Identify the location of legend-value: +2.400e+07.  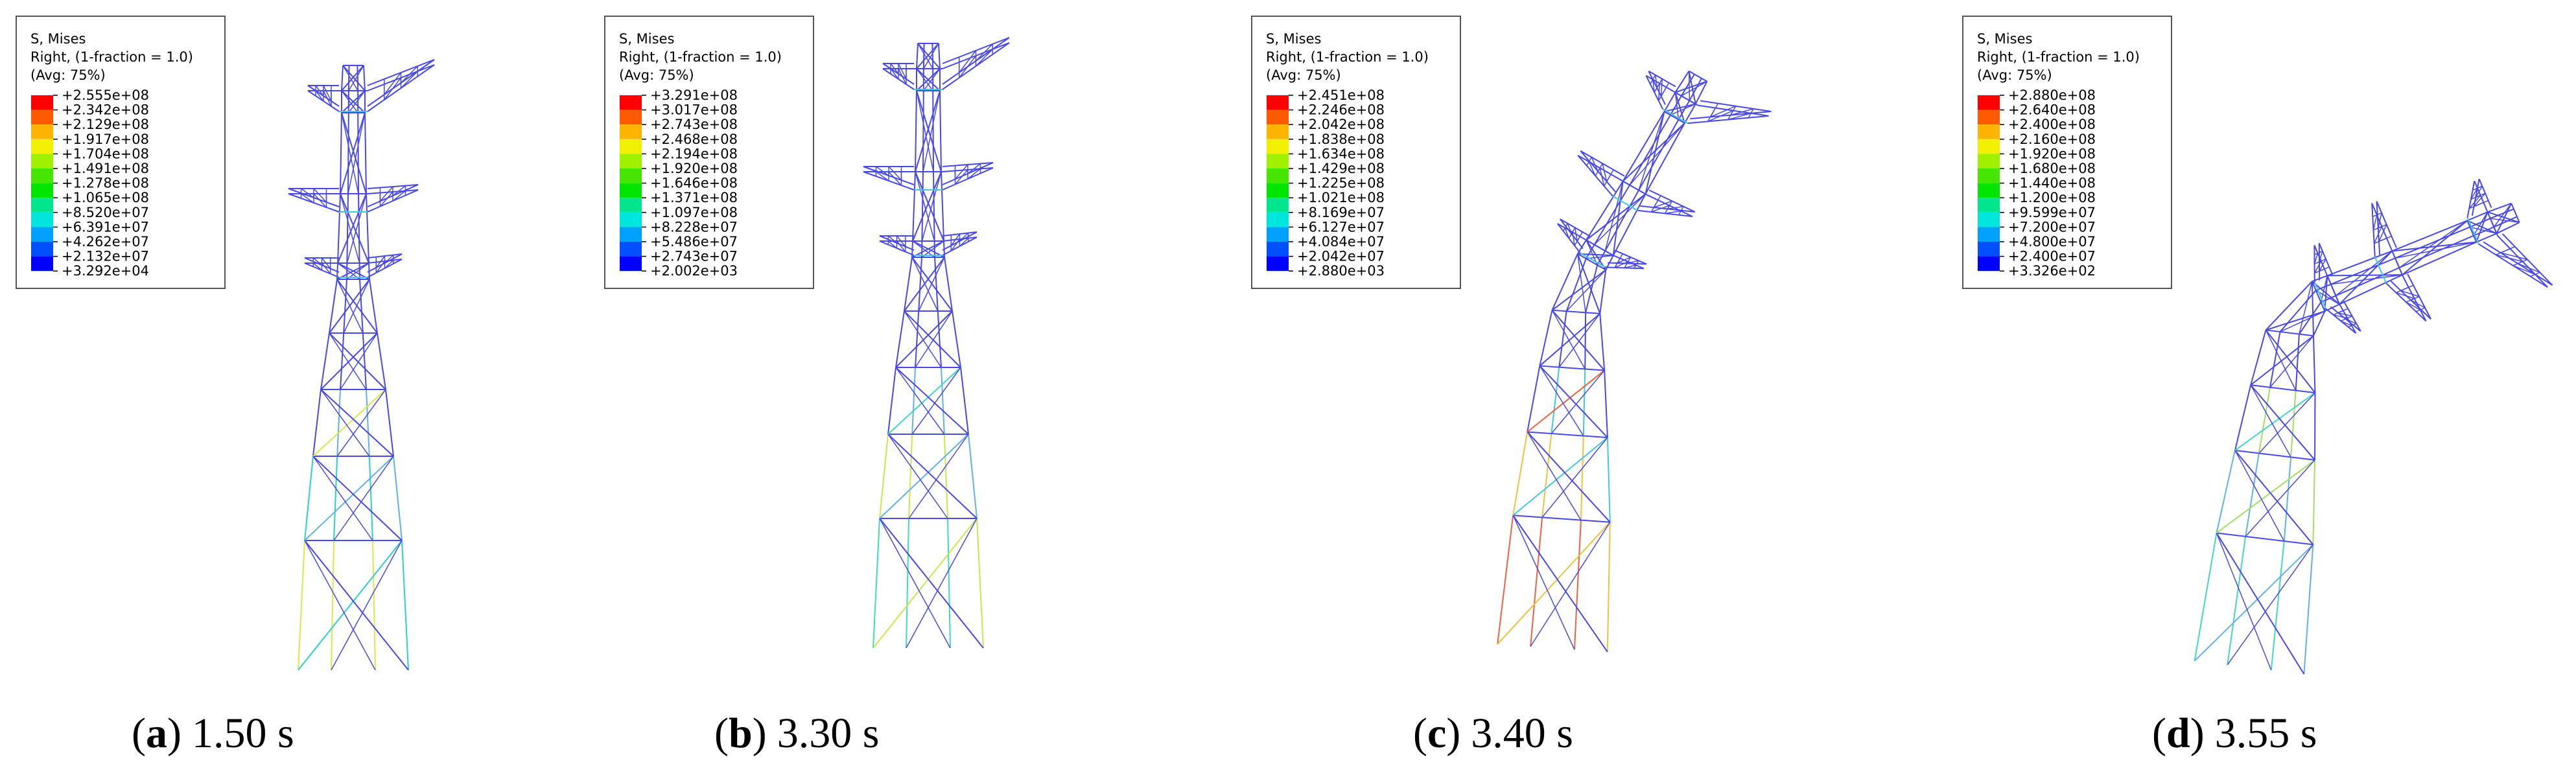
(2052, 256).